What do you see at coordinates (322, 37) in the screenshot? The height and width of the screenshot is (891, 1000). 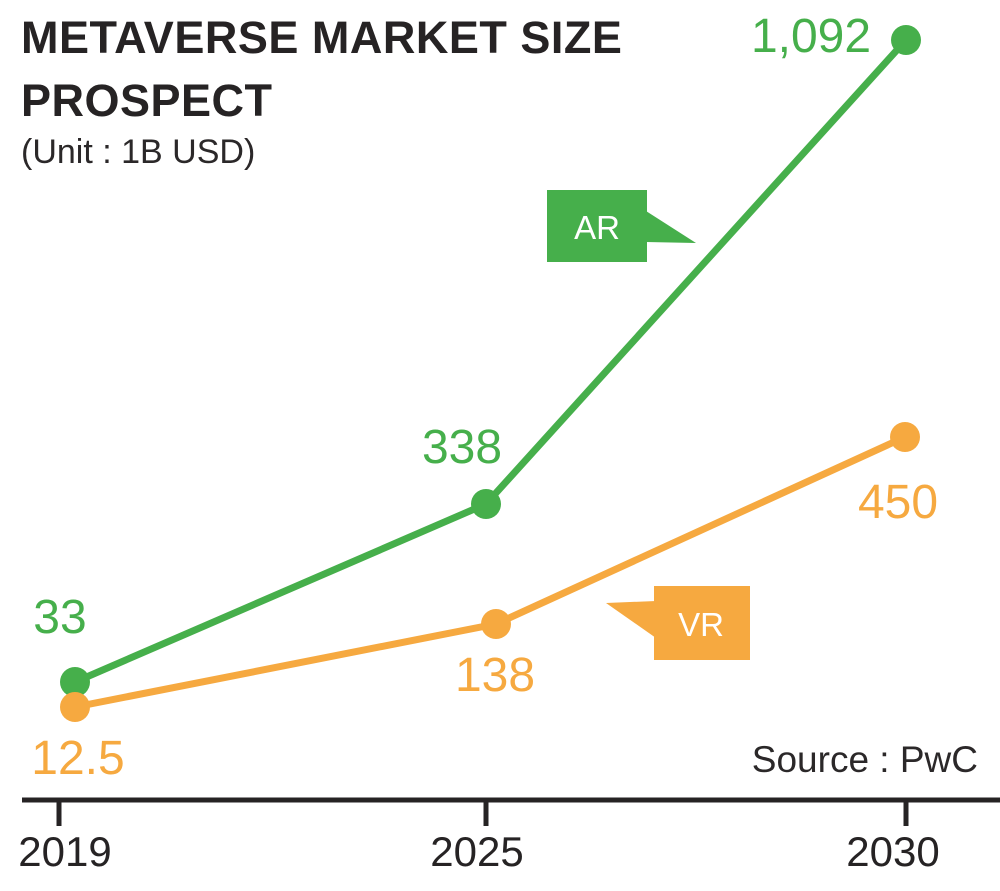 I see `chart-title-line1: METAVERSE MARKET SIZE` at bounding box center [322, 37].